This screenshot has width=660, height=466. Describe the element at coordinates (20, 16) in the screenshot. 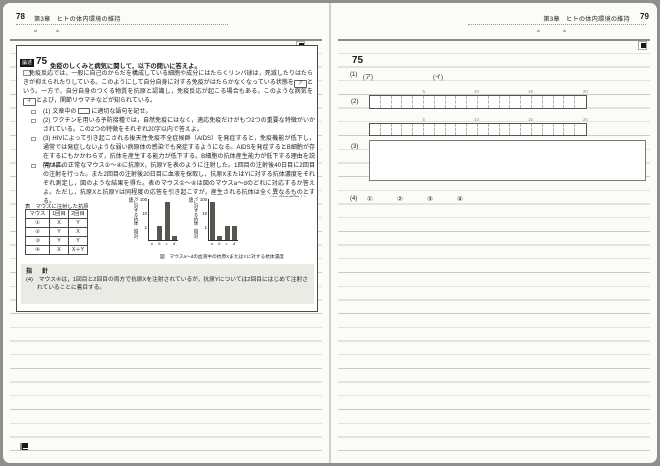

I see `page-number-left: 78` at that location.